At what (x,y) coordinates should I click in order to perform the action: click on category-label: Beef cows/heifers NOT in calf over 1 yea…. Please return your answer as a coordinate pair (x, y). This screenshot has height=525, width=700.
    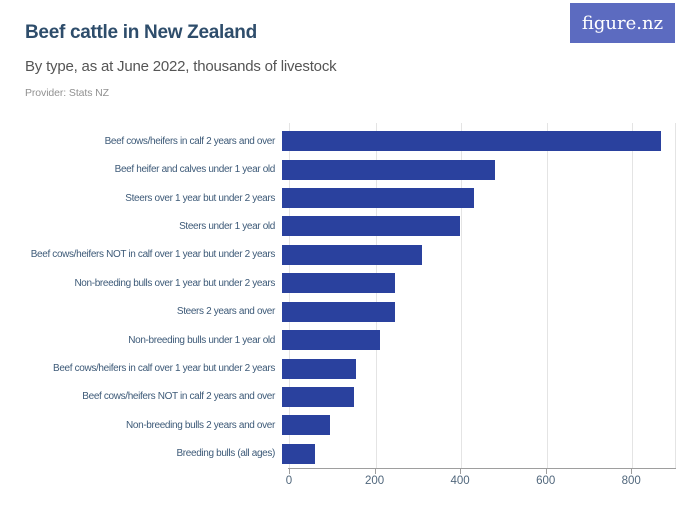
    Looking at the image, I should click on (153, 255).